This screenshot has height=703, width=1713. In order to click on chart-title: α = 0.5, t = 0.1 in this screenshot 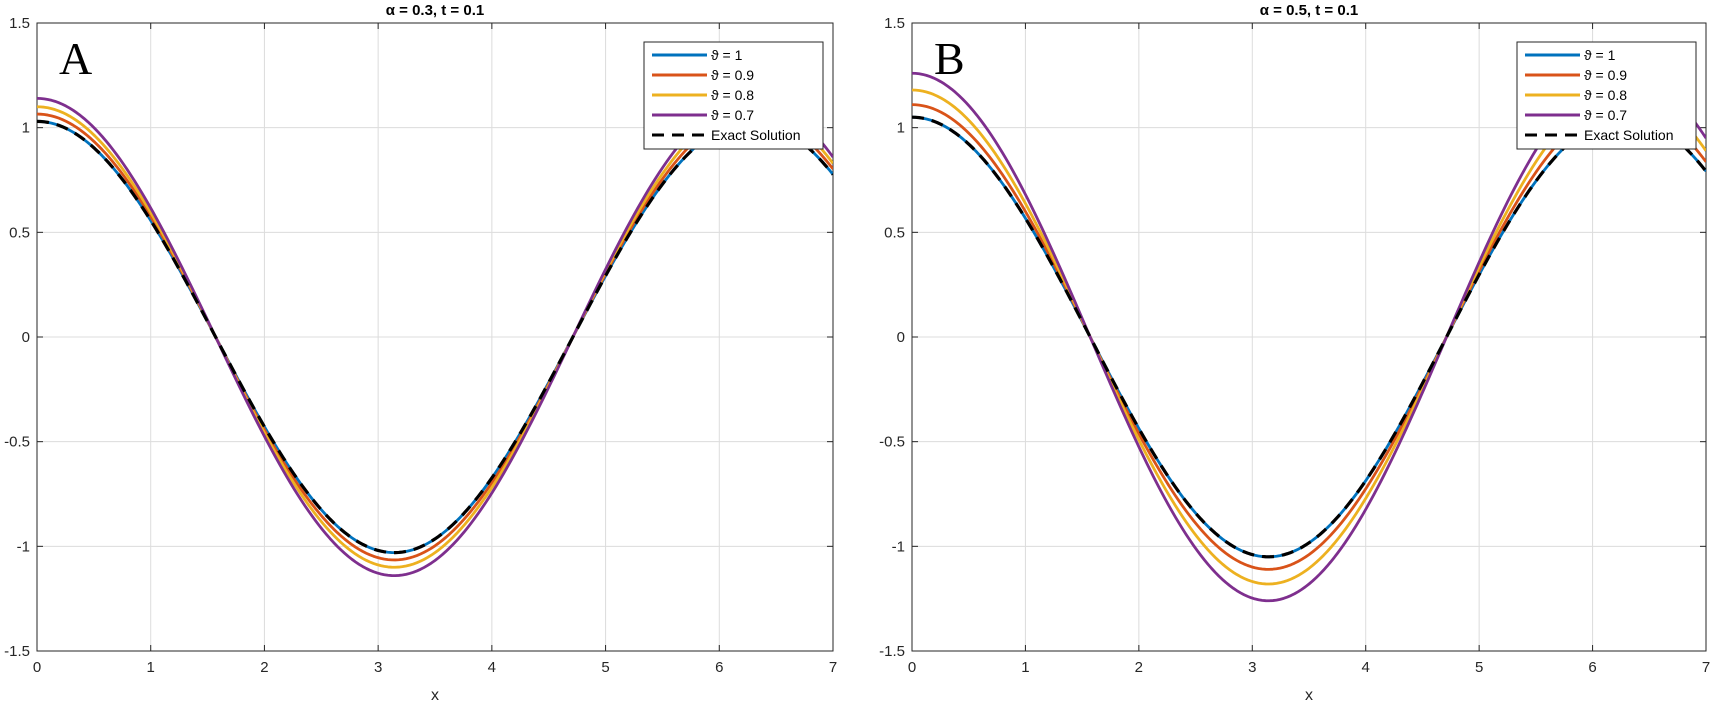, I will do `click(1309, 10)`.